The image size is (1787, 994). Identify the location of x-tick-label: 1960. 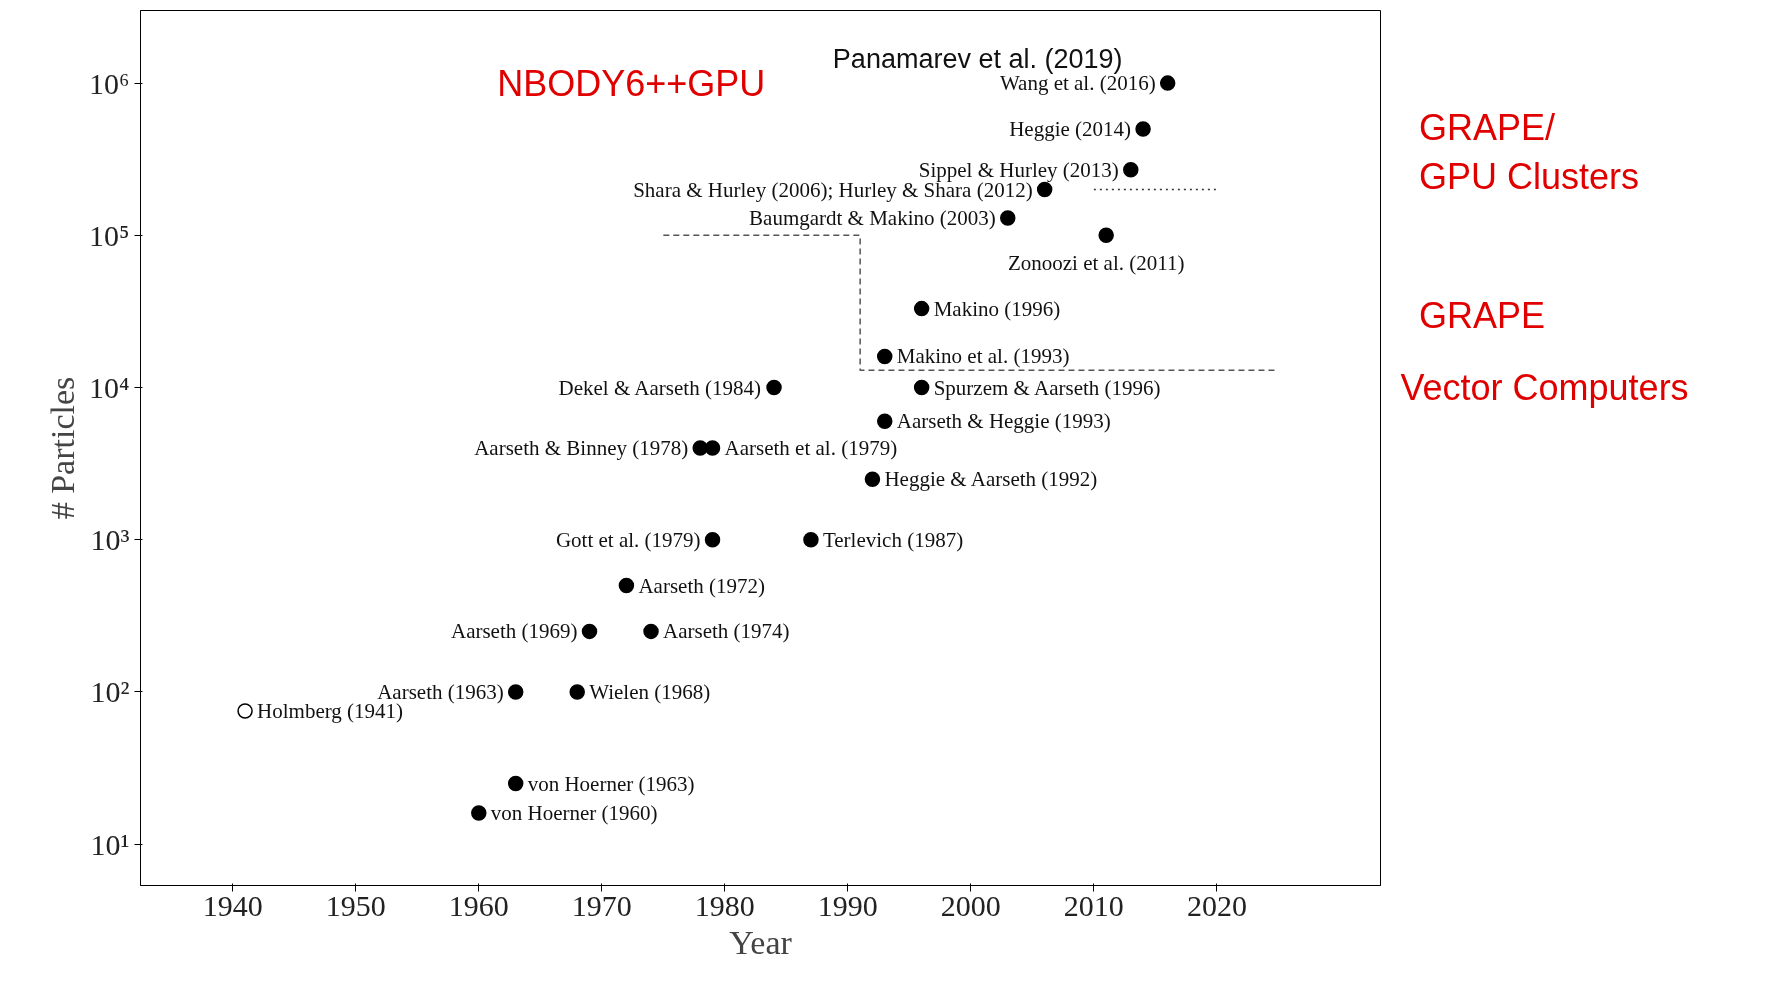
(478, 905).